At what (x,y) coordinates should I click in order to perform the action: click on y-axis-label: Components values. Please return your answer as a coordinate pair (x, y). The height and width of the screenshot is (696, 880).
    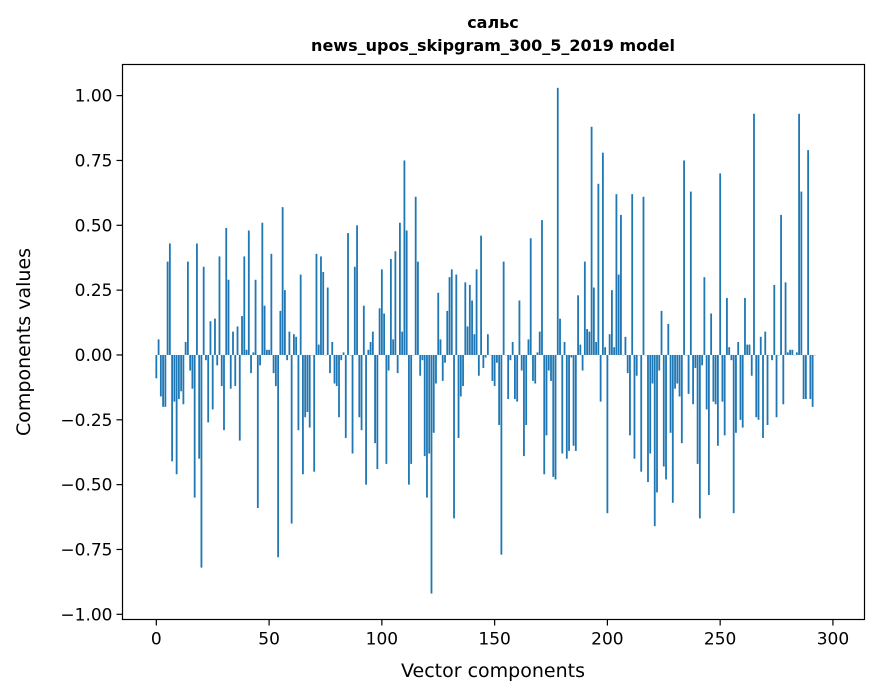
    Looking at the image, I should click on (24, 342).